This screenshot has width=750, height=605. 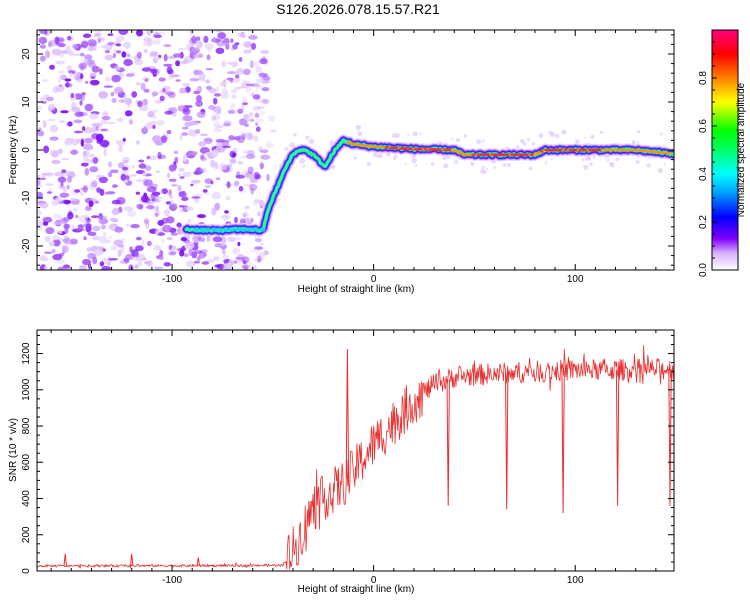 I want to click on x-tick-label: -100, so click(x=172, y=580).